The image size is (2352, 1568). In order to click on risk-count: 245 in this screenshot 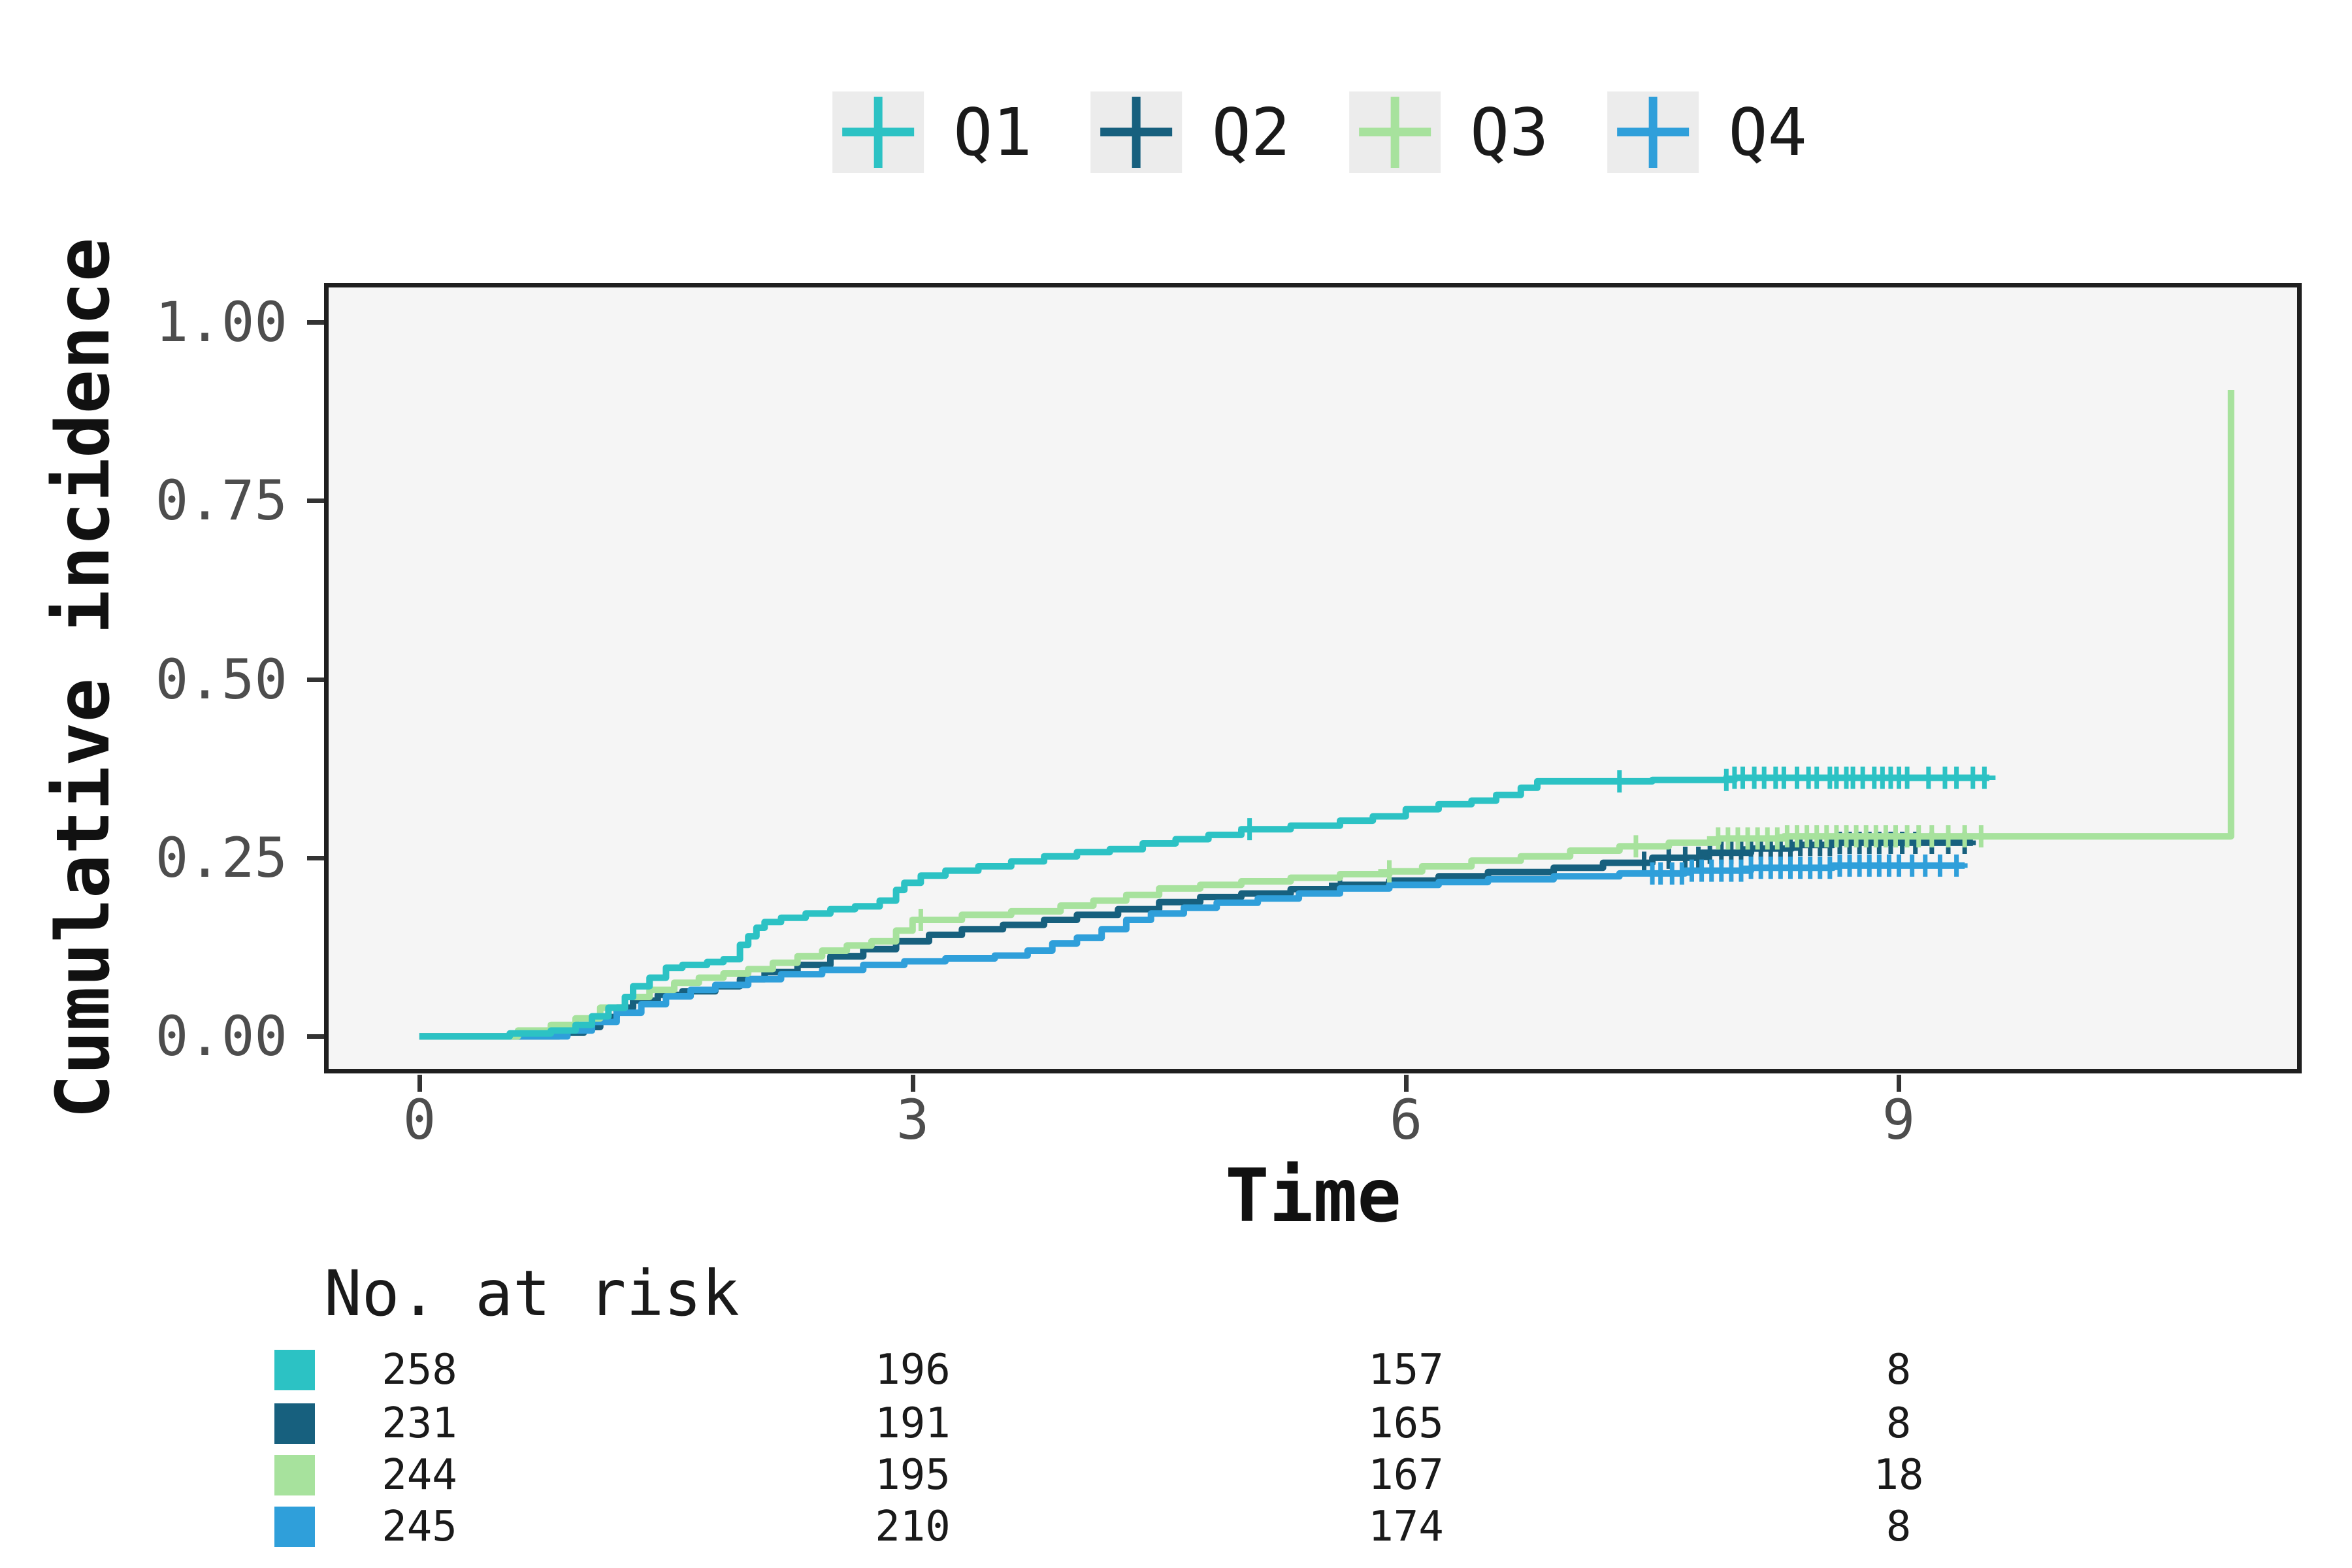, I will do `click(419, 1527)`.